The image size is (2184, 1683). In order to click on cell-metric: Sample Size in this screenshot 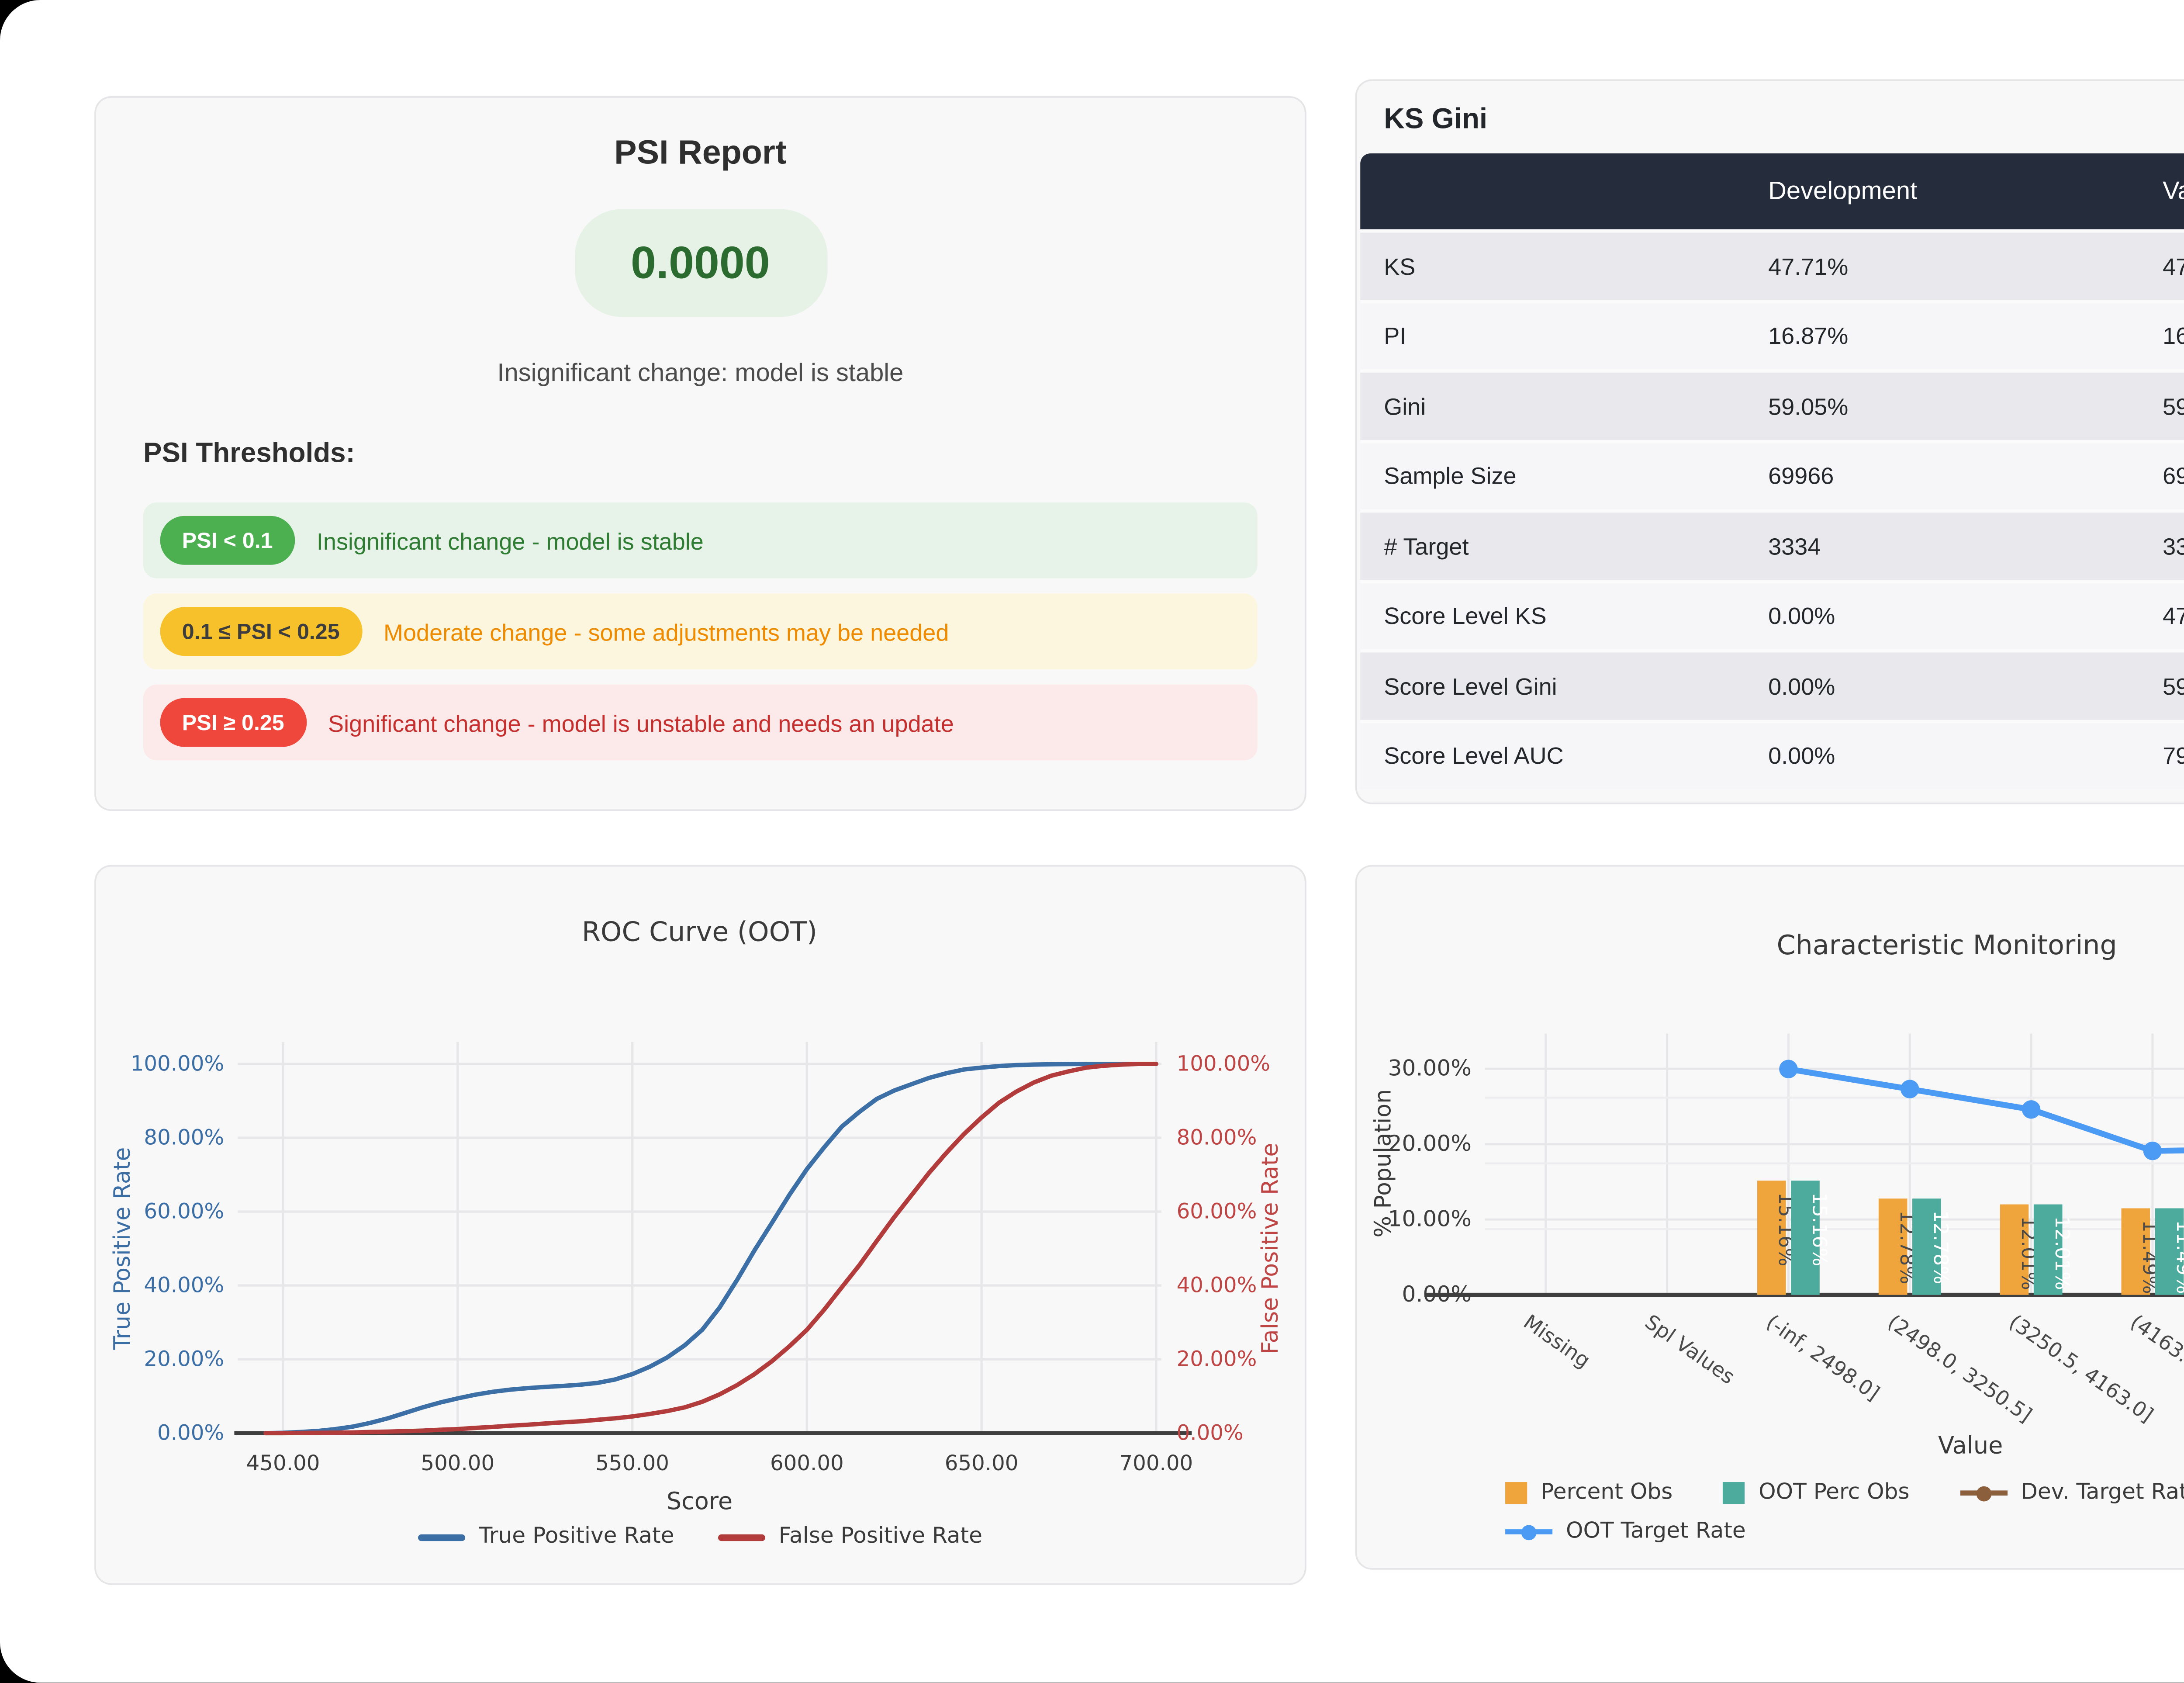, I will do `click(1450, 476)`.